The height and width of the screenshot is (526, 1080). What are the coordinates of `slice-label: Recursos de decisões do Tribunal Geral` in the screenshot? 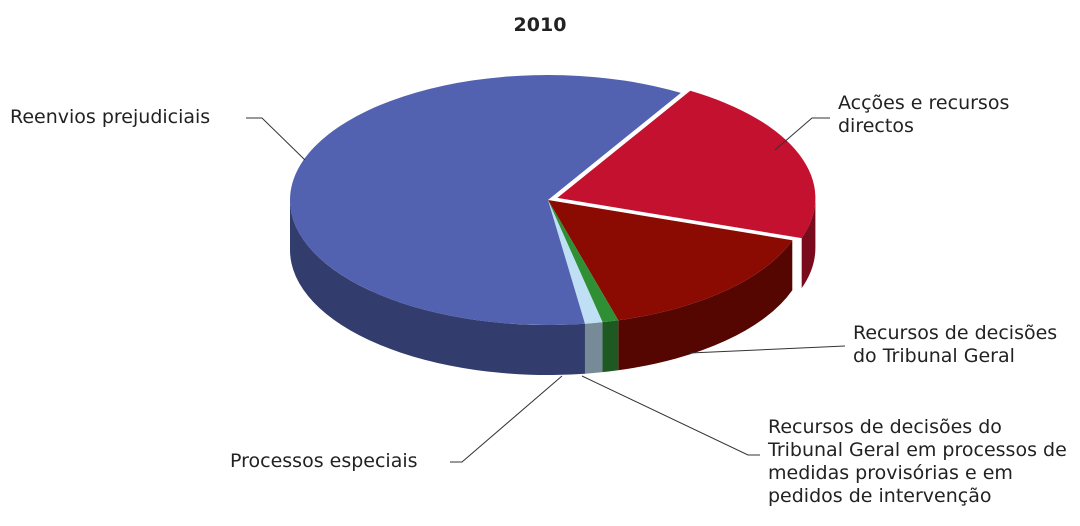 It's located at (955, 344).